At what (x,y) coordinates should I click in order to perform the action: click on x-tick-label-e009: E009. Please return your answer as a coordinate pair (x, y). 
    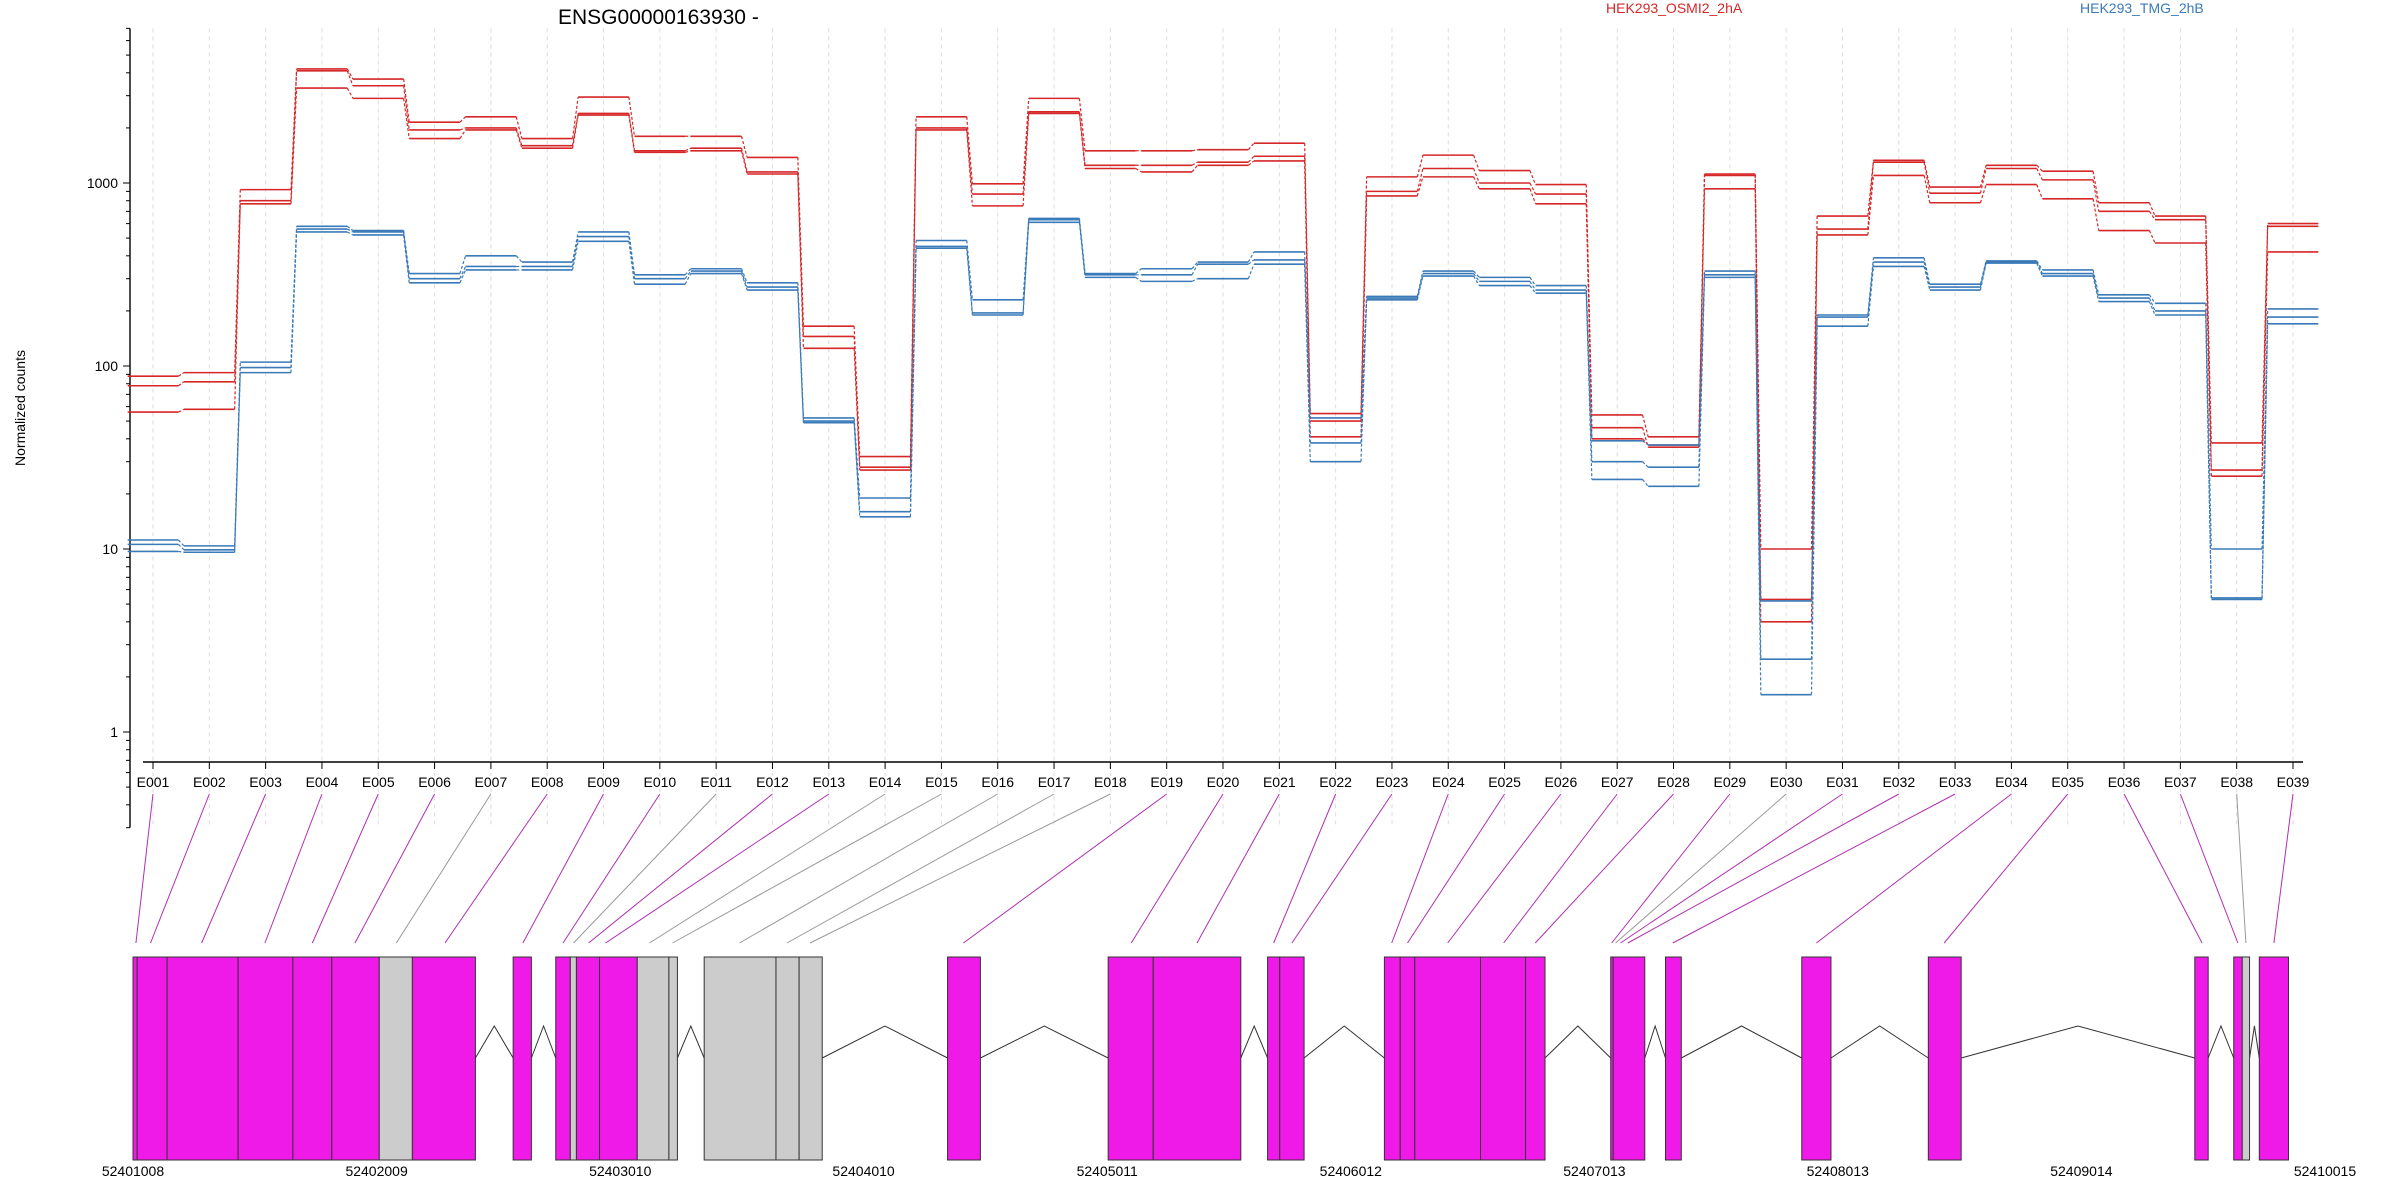
    Looking at the image, I should click on (603, 782).